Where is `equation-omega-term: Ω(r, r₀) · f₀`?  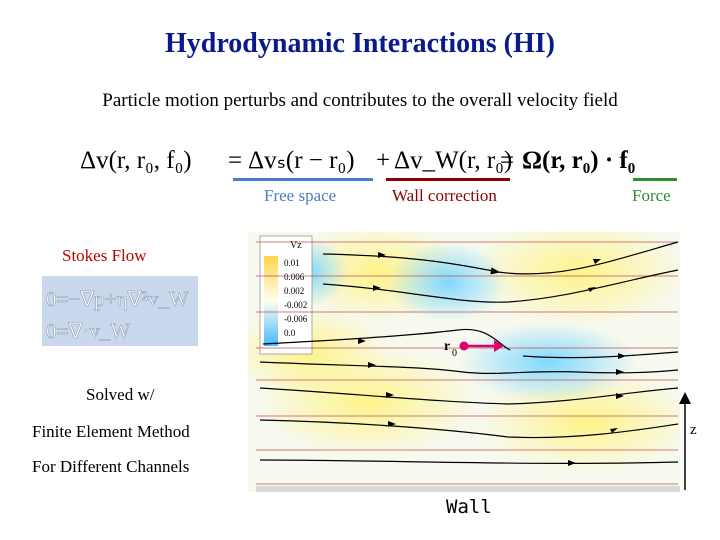
equation-omega-term: Ω(r, r₀) · f₀ is located at coordinates (578, 160).